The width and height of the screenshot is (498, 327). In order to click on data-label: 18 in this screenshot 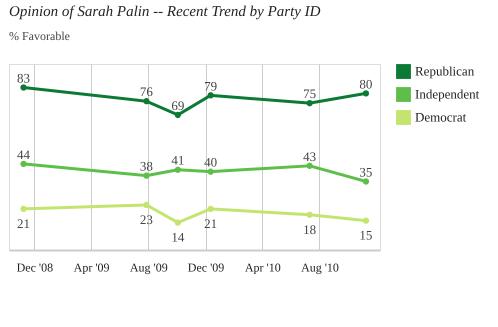, I will do `click(309, 229)`.